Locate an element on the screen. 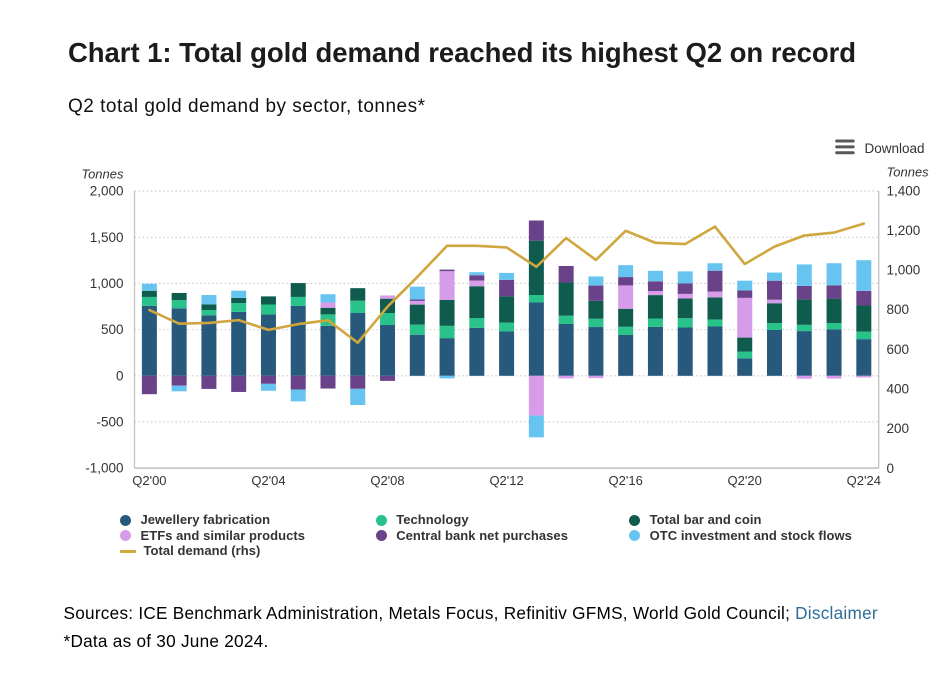 This screenshot has height=688, width=949. svg-text: Q2'20 is located at coordinates (745, 480).